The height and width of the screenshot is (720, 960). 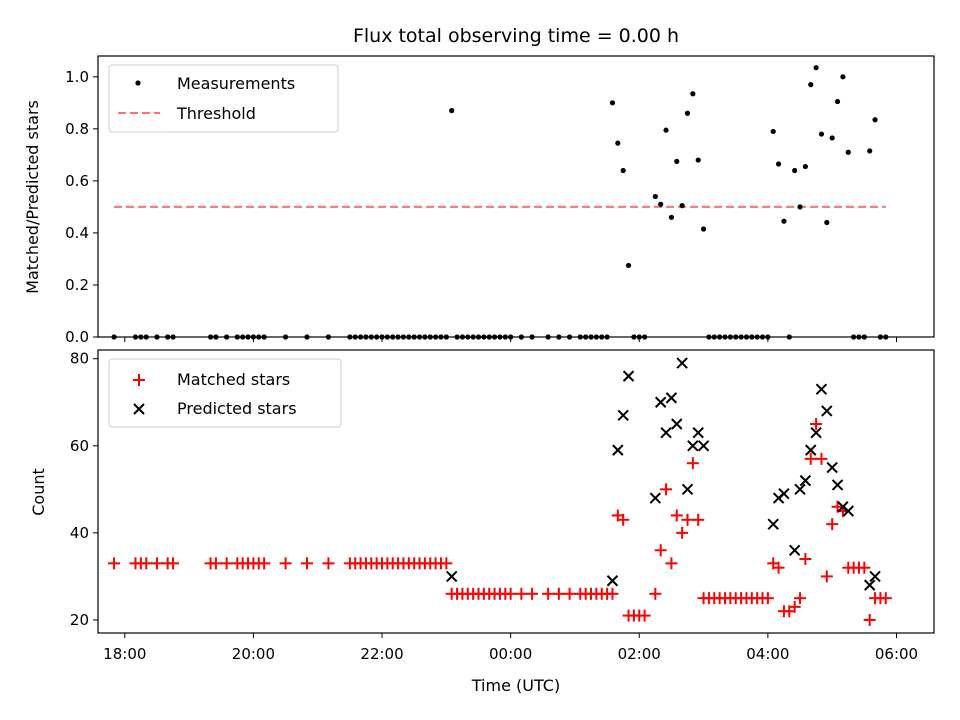 What do you see at coordinates (79, 446) in the screenshot?
I see `bottom-y-tick-label: 60` at bounding box center [79, 446].